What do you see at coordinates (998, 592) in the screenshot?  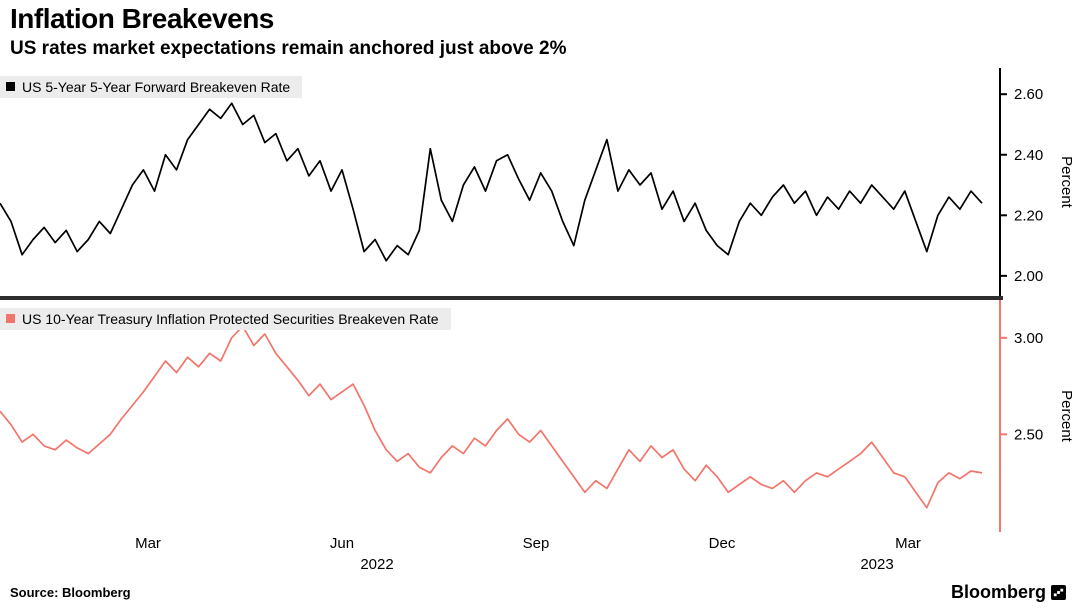 I see `bloomberg-brand-text: Bloomberg` at bounding box center [998, 592].